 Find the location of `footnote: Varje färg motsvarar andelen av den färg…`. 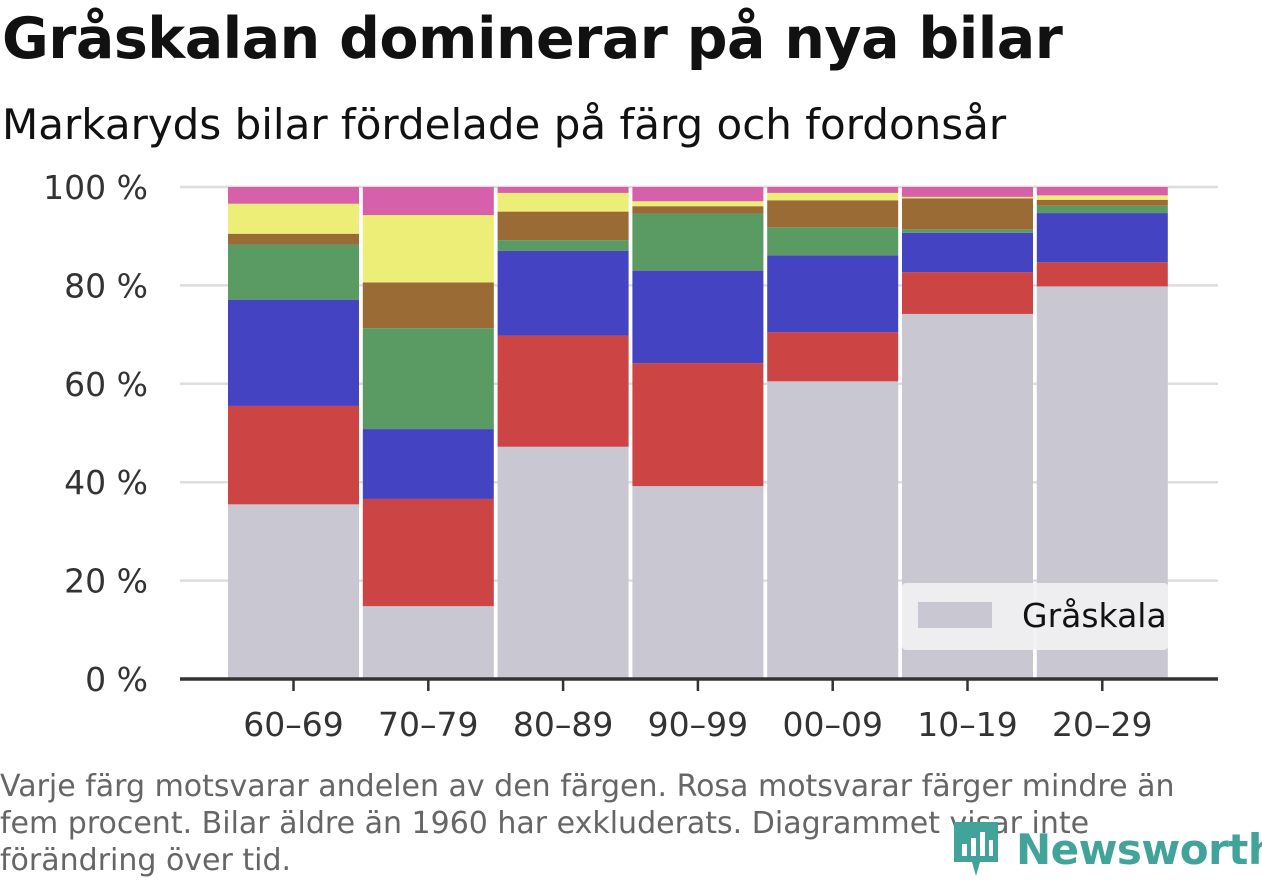

footnote: Varje färg motsvarar andelen av den färg… is located at coordinates (587, 823).